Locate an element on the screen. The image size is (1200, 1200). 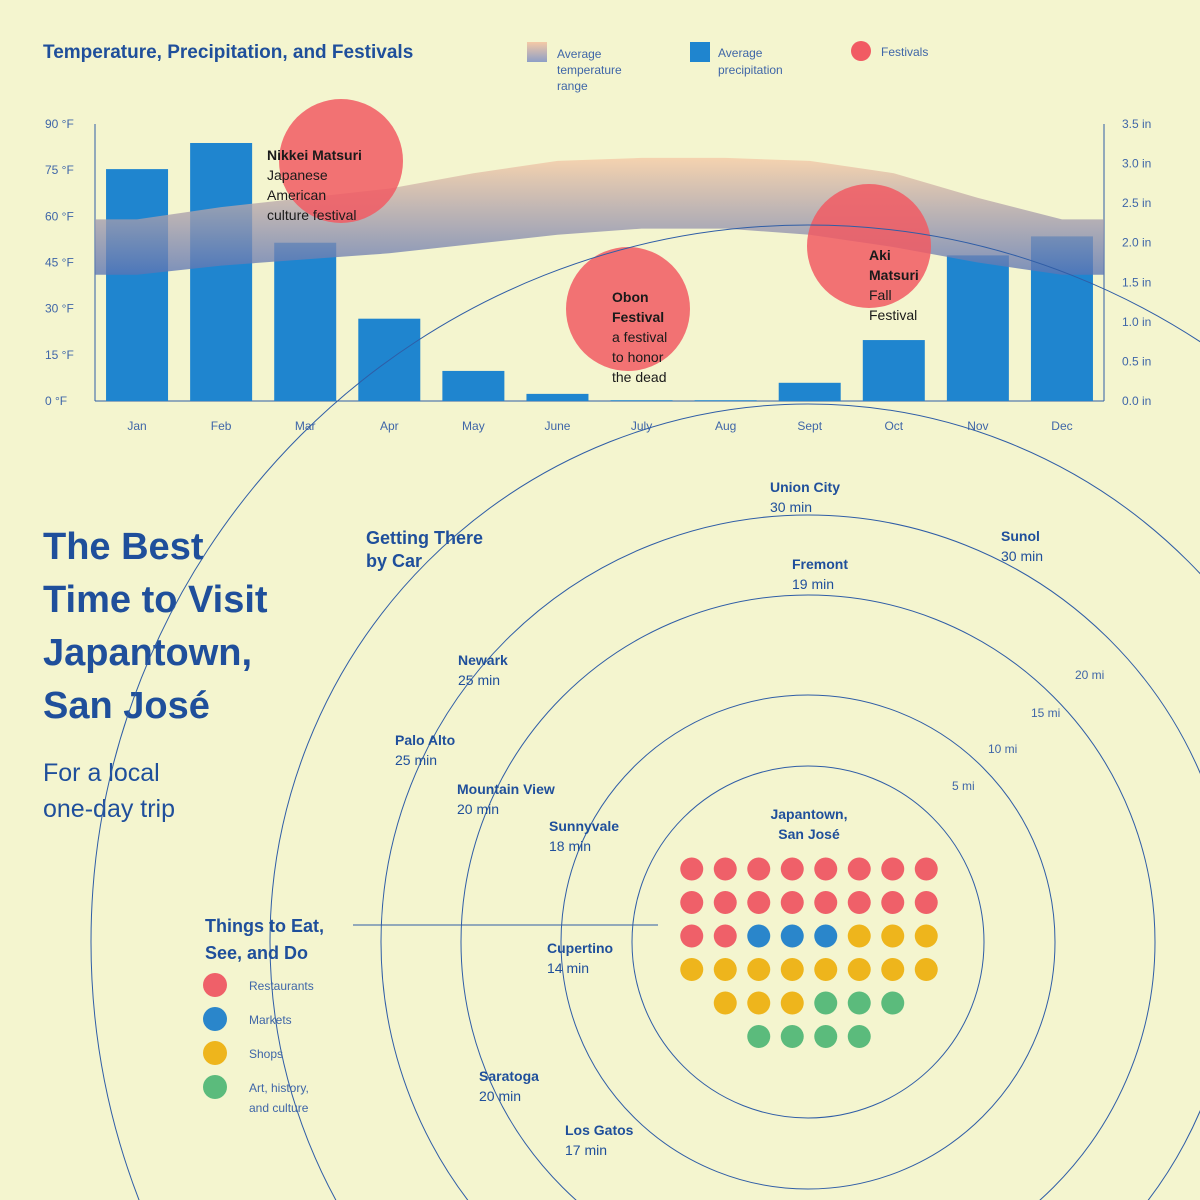
center-label: San José is located at coordinates (809, 834).